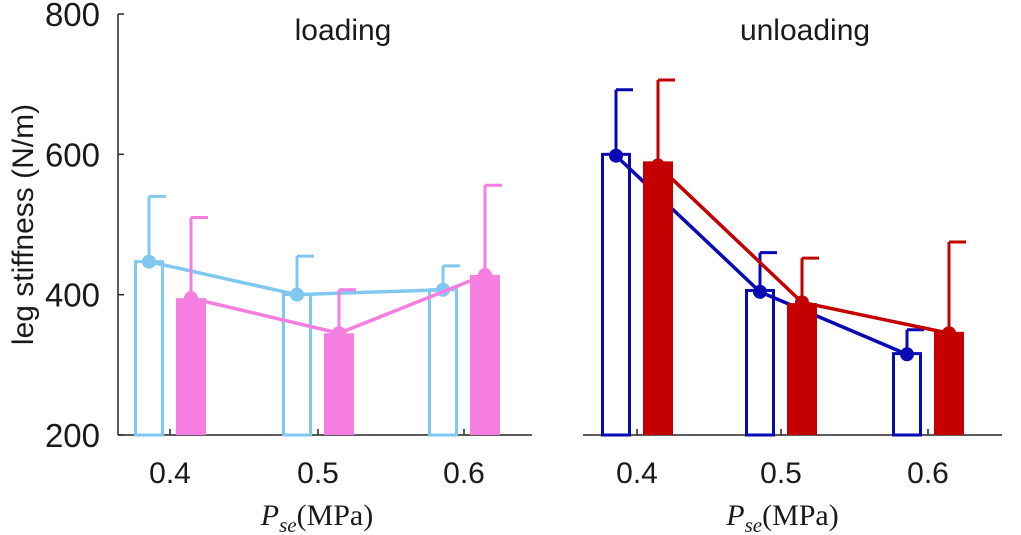 This screenshot has width=1021, height=535. I want to click on y-tick-label: 200, so click(72, 435).